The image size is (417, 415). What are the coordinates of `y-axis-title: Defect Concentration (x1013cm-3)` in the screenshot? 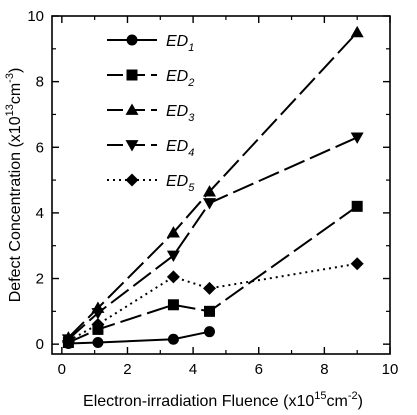 It's located at (14, 185).